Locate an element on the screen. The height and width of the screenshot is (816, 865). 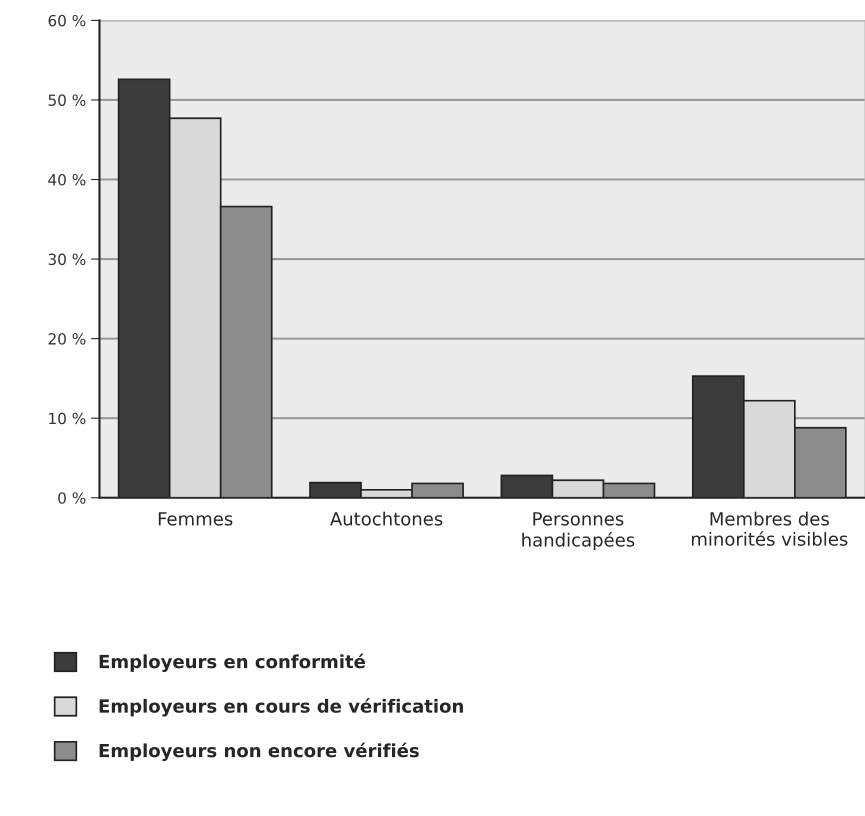
legend-label: Employeurs en cours de vérification is located at coordinates (281, 707).